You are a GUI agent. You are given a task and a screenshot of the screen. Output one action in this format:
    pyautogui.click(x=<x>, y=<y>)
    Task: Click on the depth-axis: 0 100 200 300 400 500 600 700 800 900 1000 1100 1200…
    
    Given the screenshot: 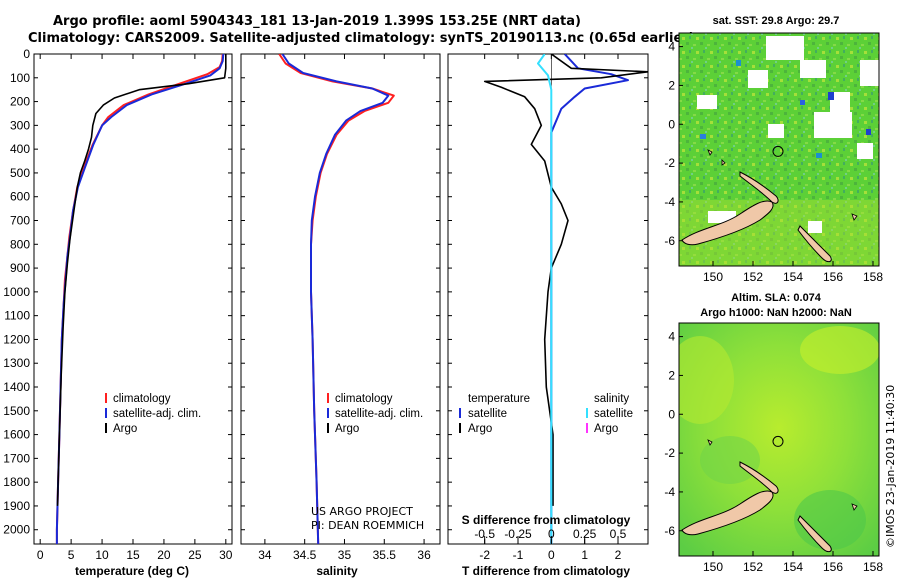 What is the action you would take?
    pyautogui.click(x=16, y=292)
    